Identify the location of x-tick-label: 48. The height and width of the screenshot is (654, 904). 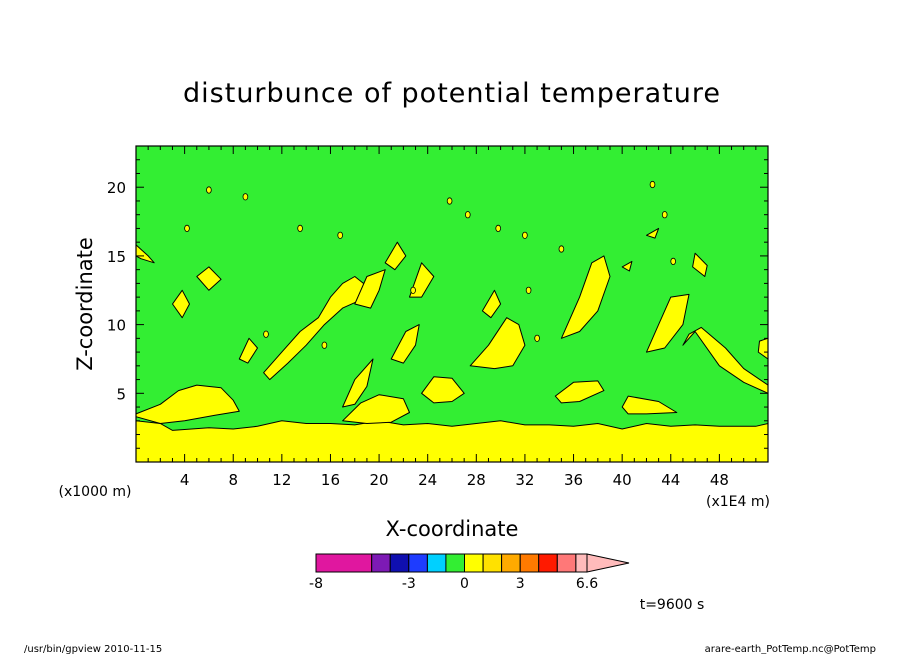
(719, 480).